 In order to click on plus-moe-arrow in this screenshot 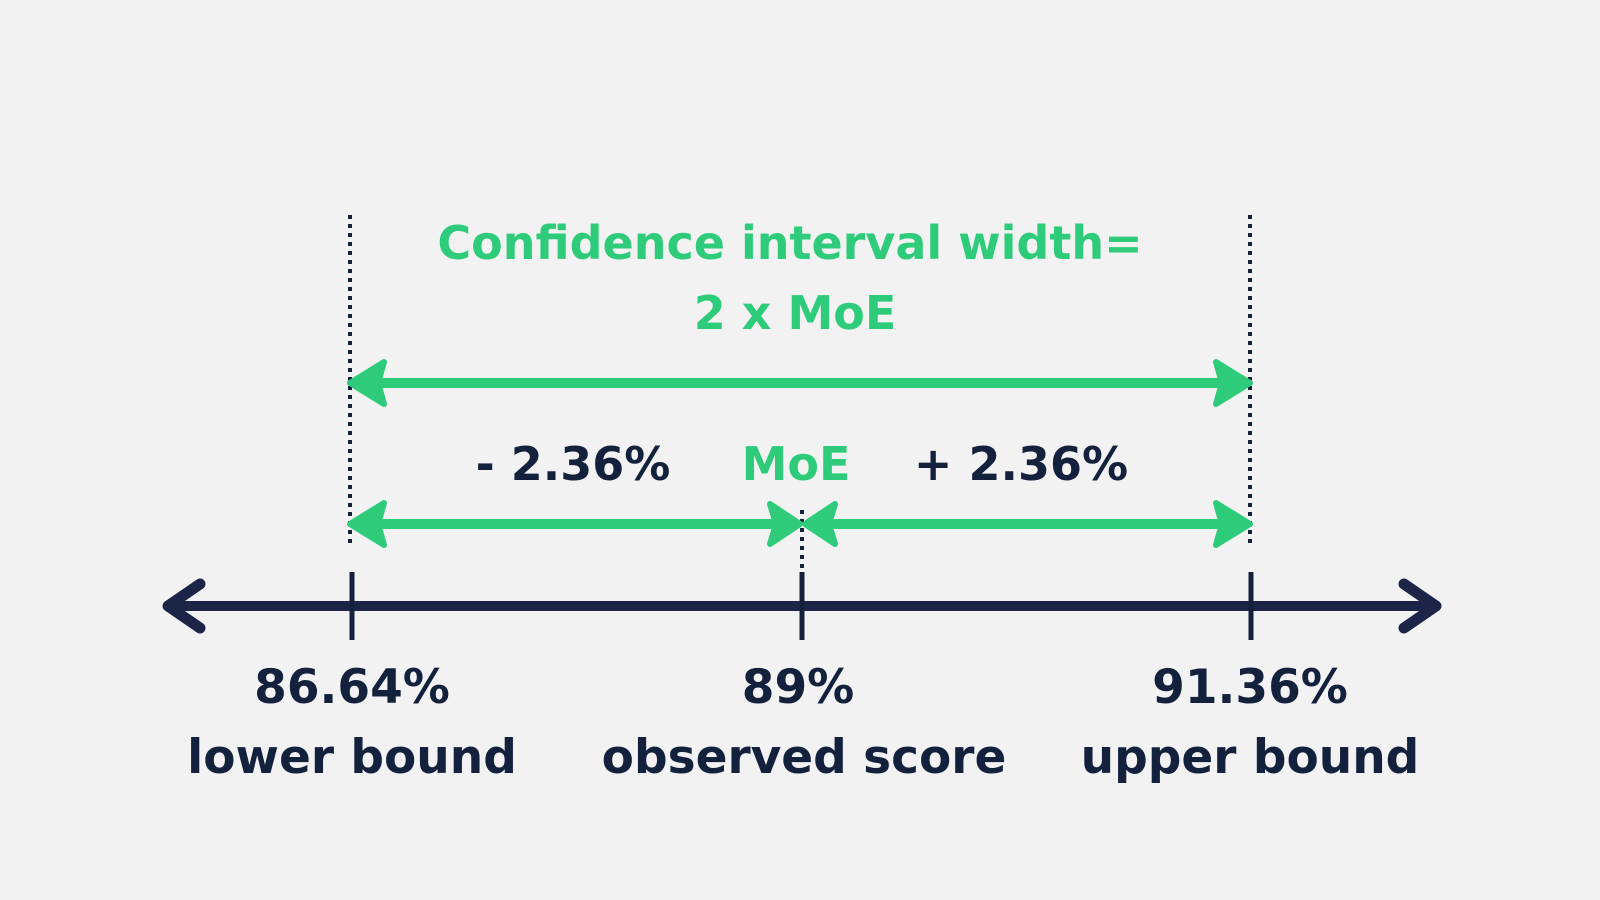, I will do `click(1027, 524)`.